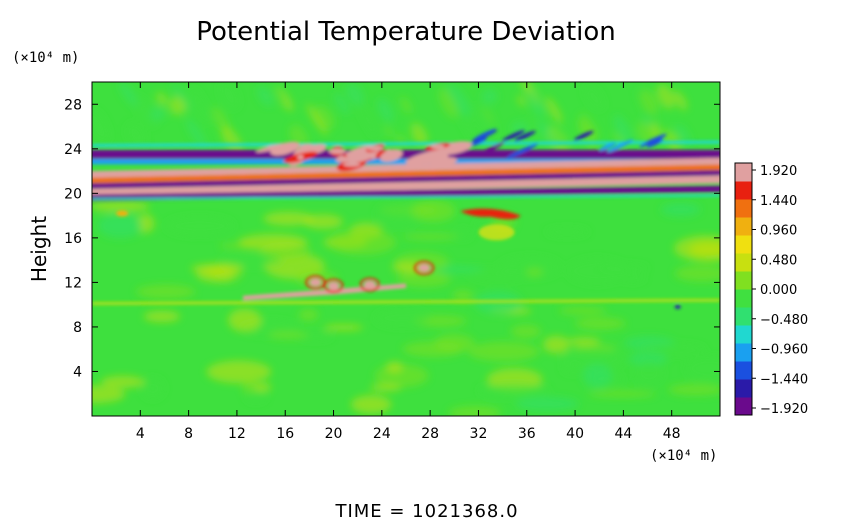 The width and height of the screenshot is (854, 519). What do you see at coordinates (285, 434) in the screenshot?
I see `x-tick-label: 16` at bounding box center [285, 434].